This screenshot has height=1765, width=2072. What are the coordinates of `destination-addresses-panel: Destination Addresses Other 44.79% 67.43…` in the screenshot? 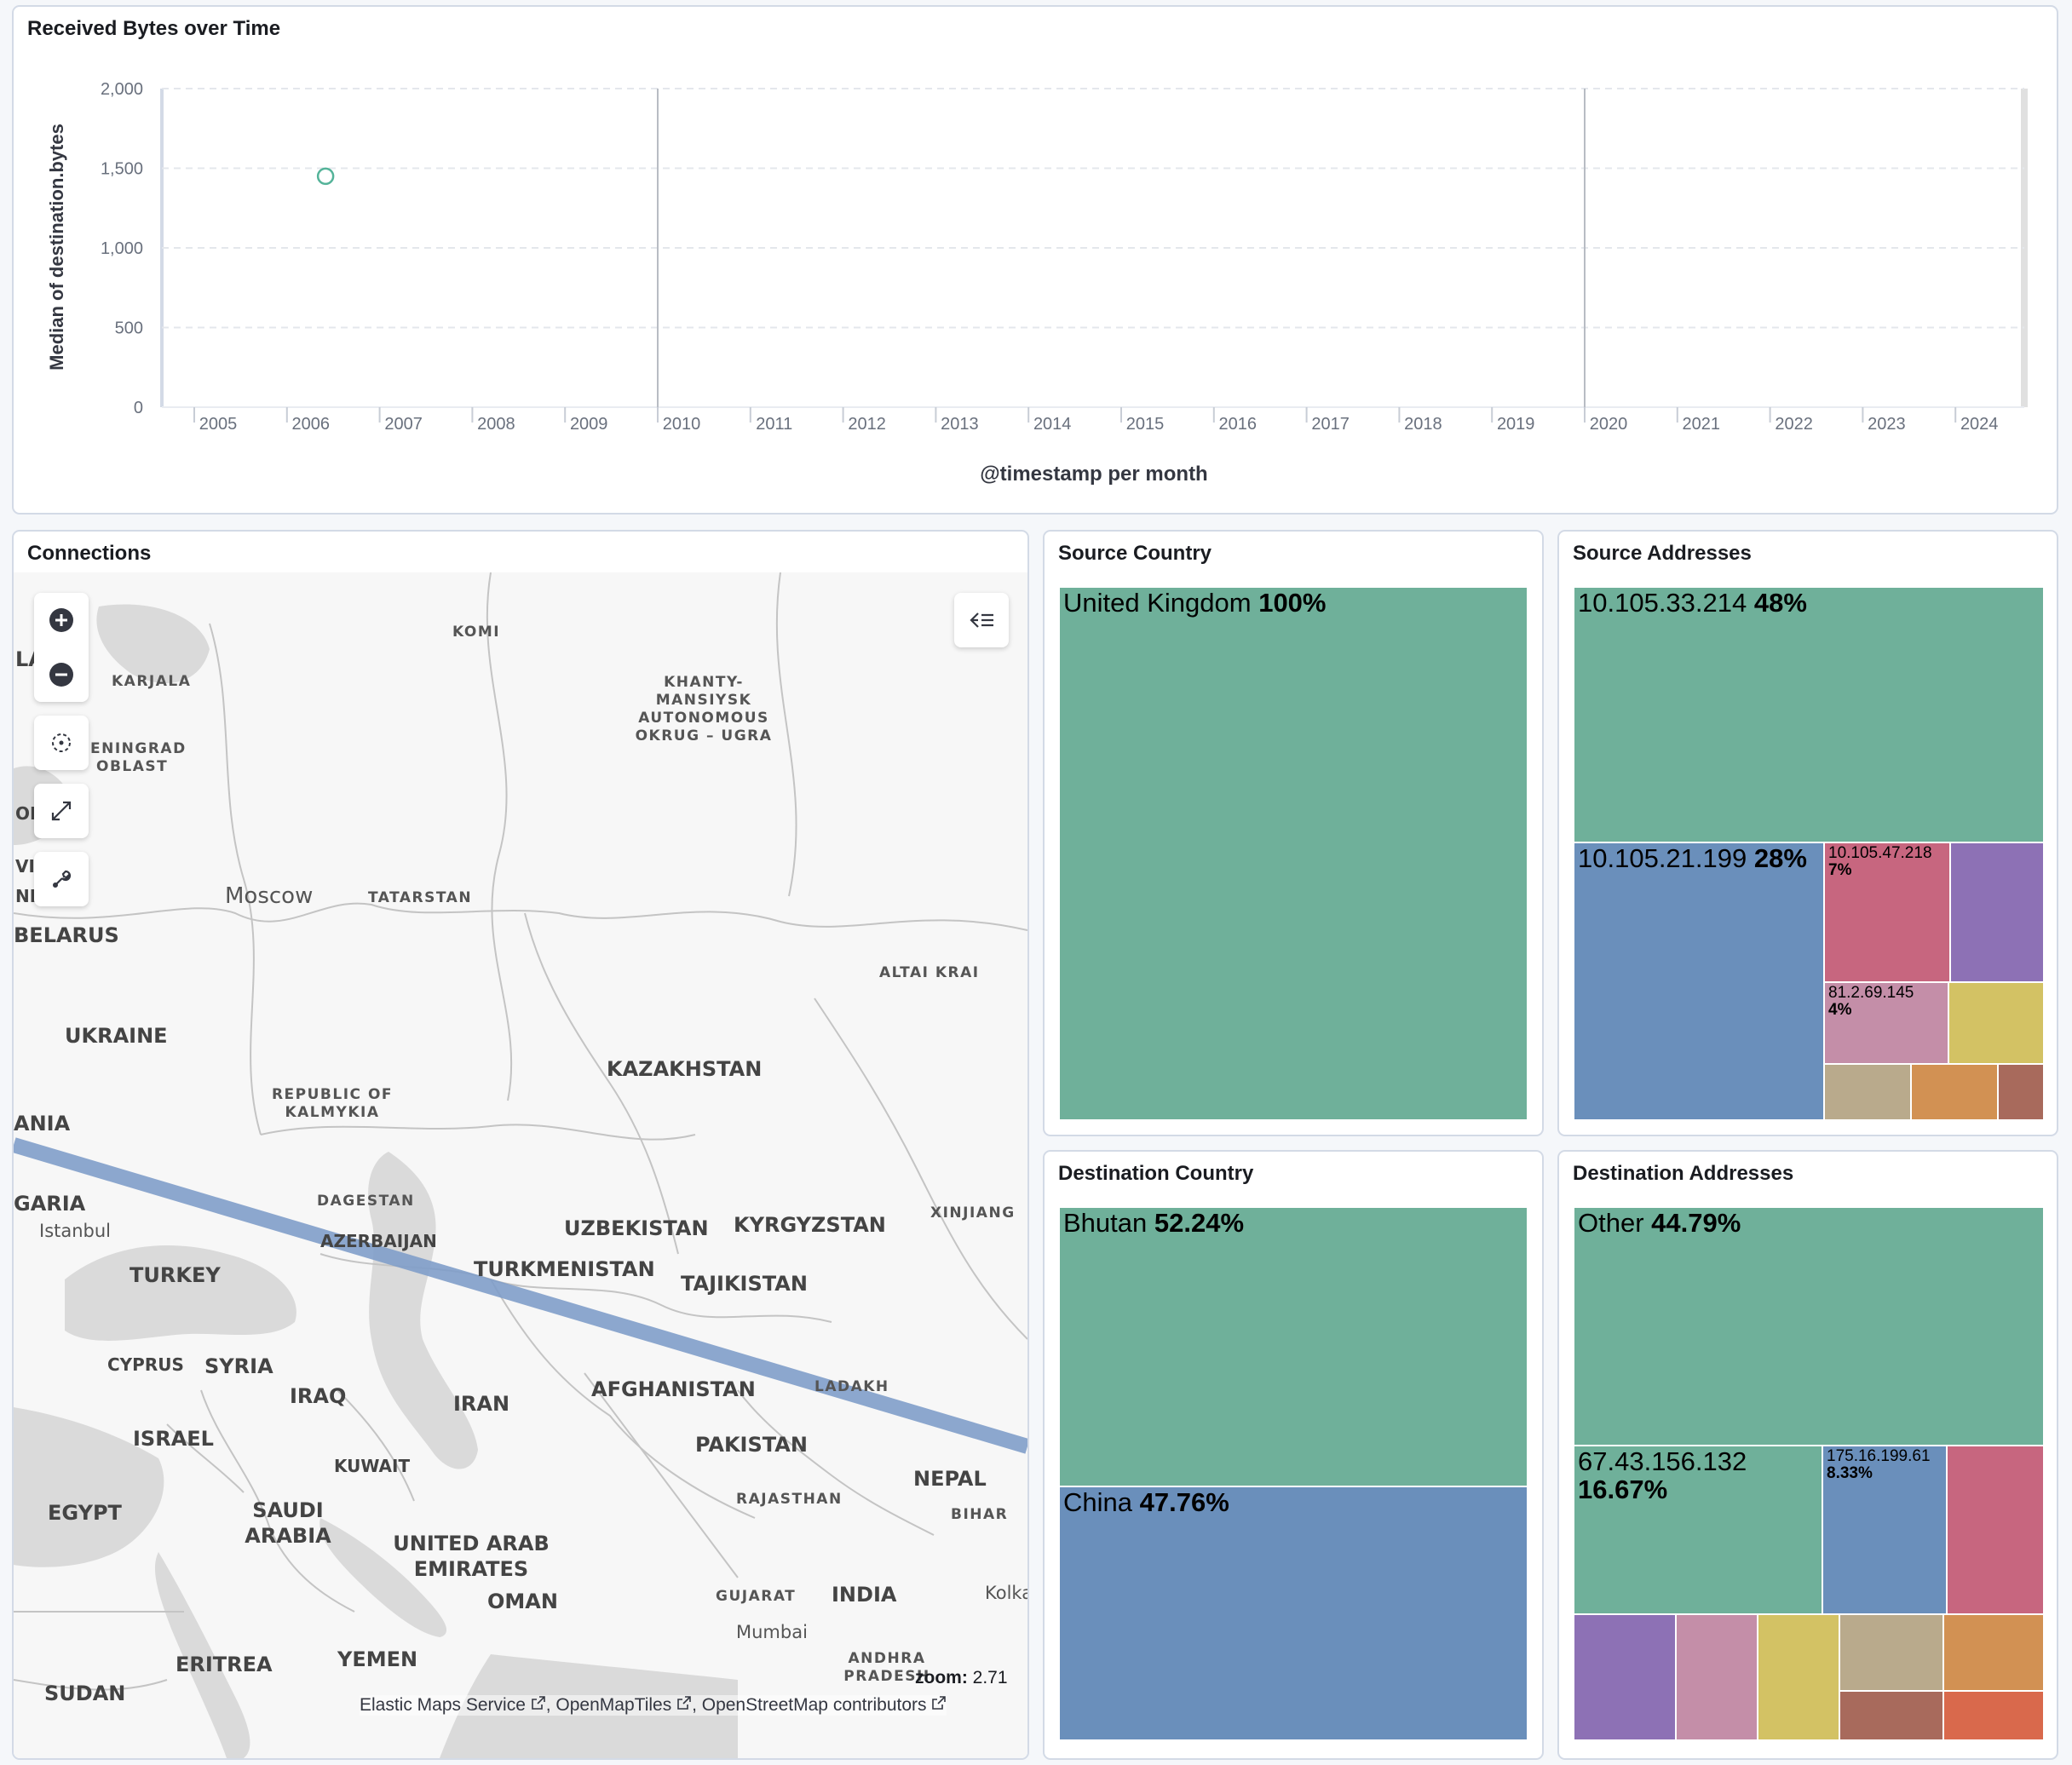 It's located at (1808, 1455).